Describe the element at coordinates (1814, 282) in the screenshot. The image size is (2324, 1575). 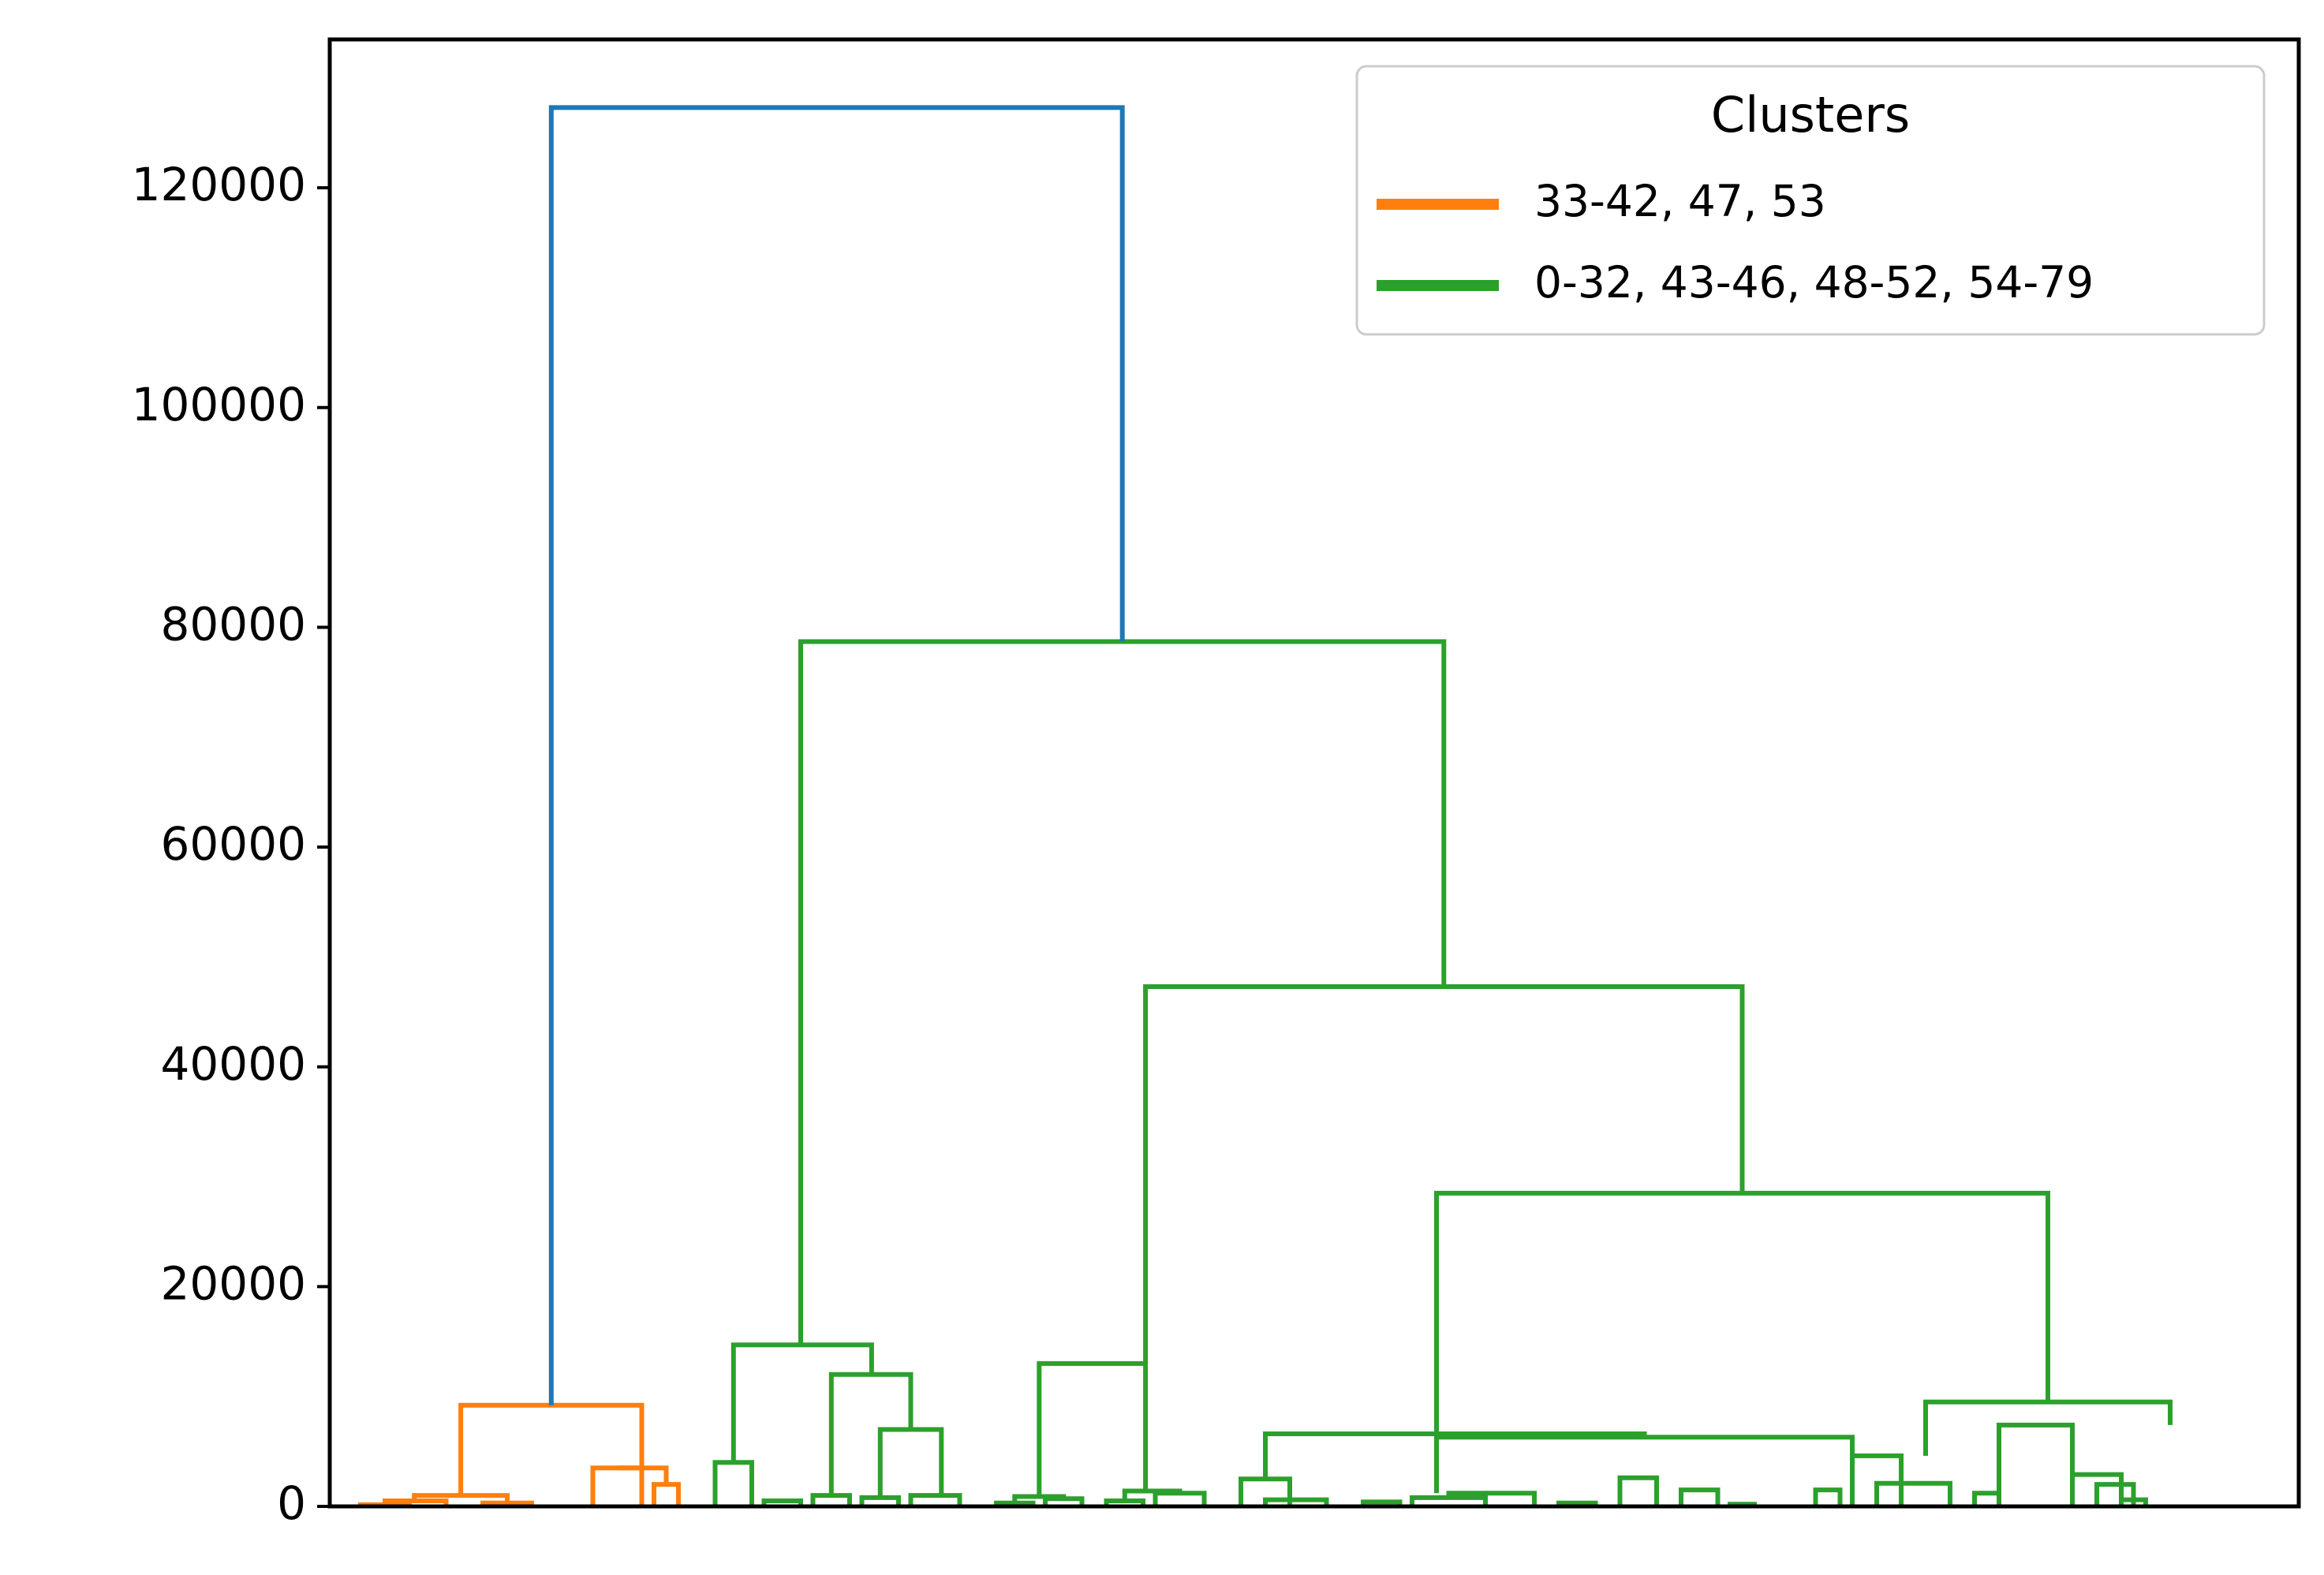
I see `legend-label-green: 0-32, 43-46, 48-52, 54-79` at that location.